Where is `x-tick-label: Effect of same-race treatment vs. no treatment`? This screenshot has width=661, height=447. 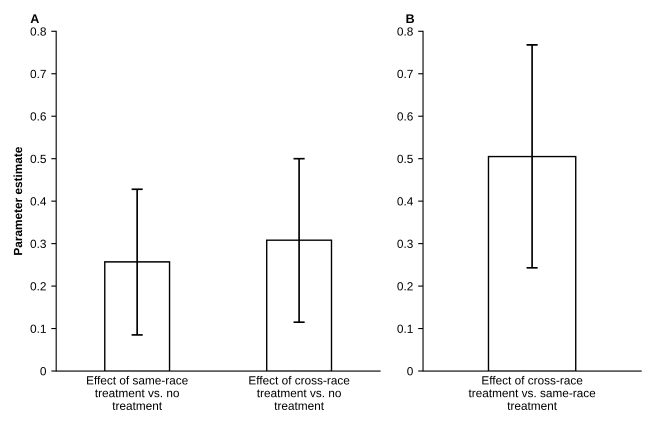
x-tick-label: Effect of same-race treatment vs. no treatment is located at coordinates (137, 393).